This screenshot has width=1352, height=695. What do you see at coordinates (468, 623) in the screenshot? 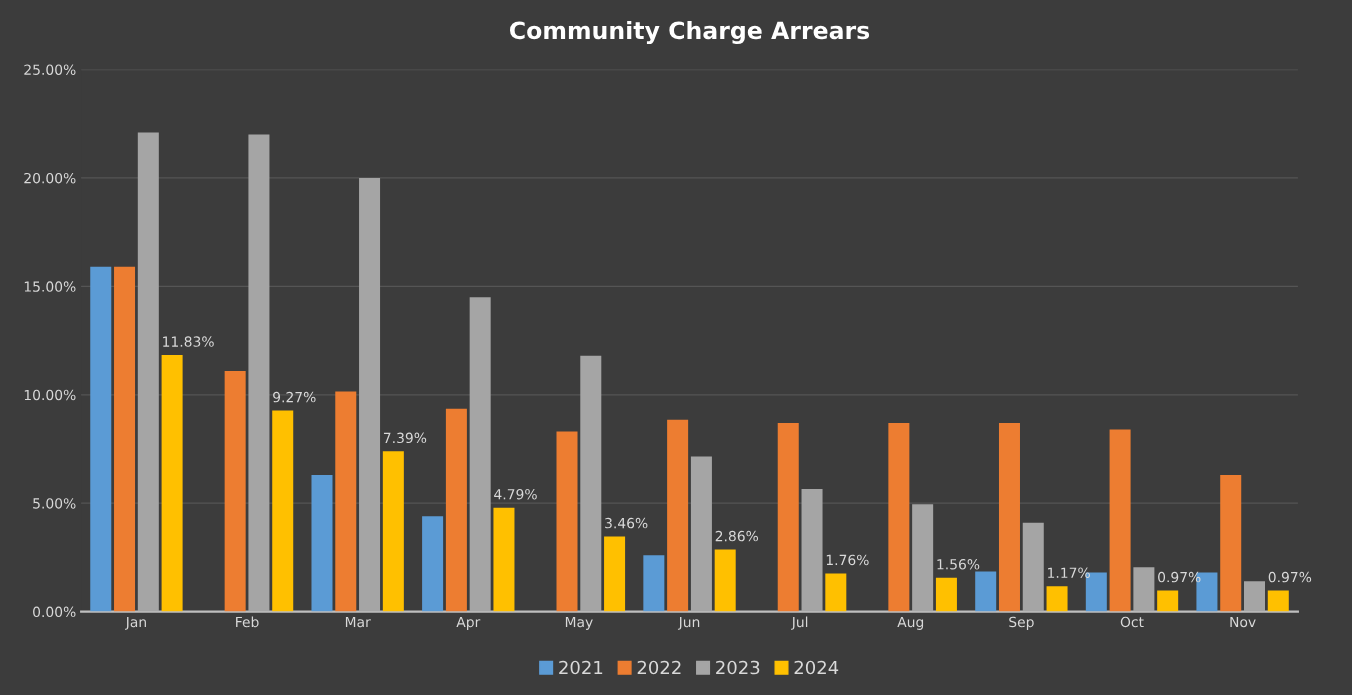
I see `x-tick-label: Apr` at bounding box center [468, 623].